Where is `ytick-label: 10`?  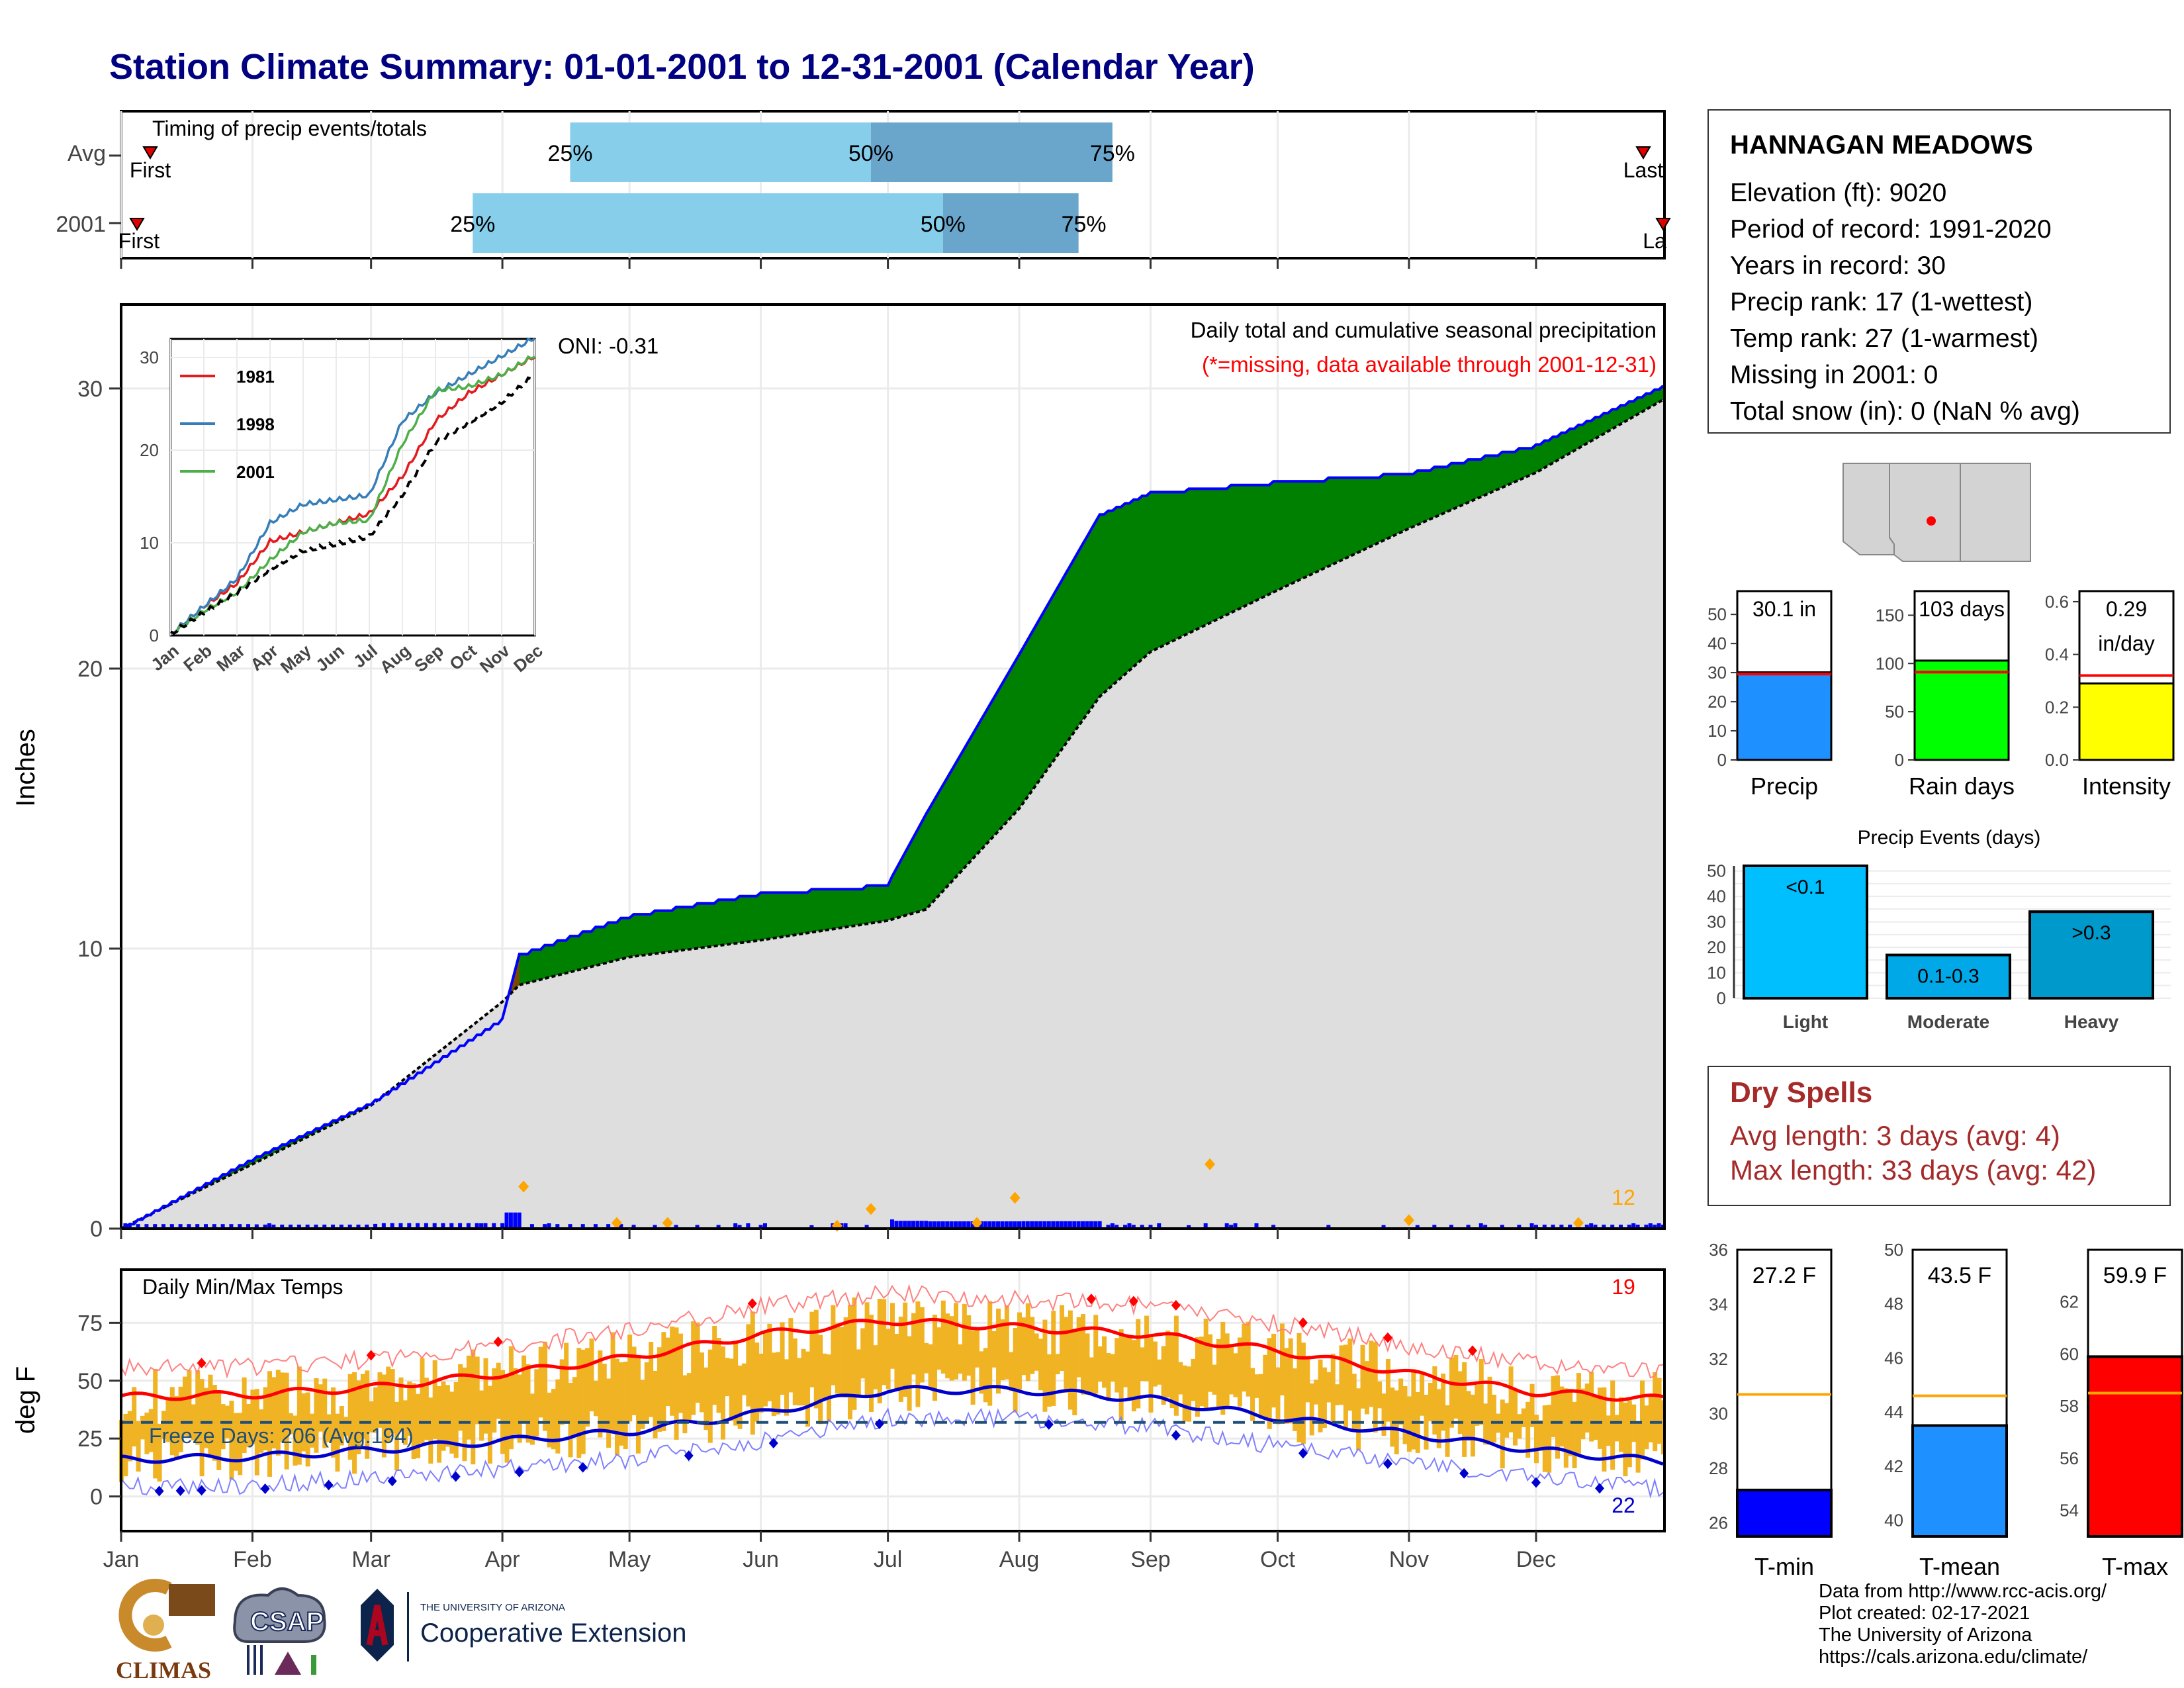
ytick-label: 10 is located at coordinates (90, 949).